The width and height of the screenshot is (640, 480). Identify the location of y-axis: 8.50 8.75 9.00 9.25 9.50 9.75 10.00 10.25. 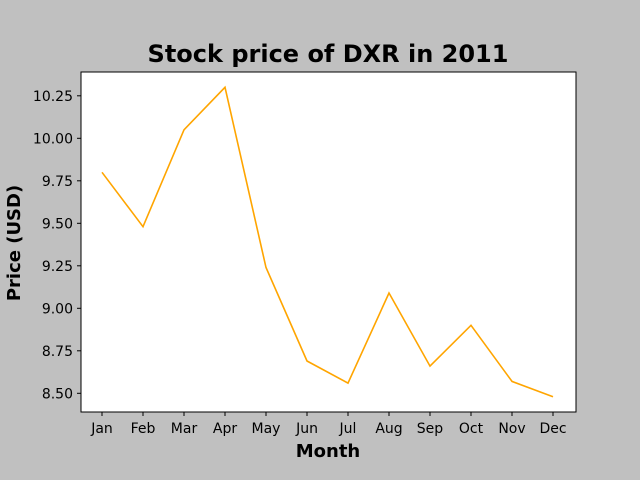
(57, 245).